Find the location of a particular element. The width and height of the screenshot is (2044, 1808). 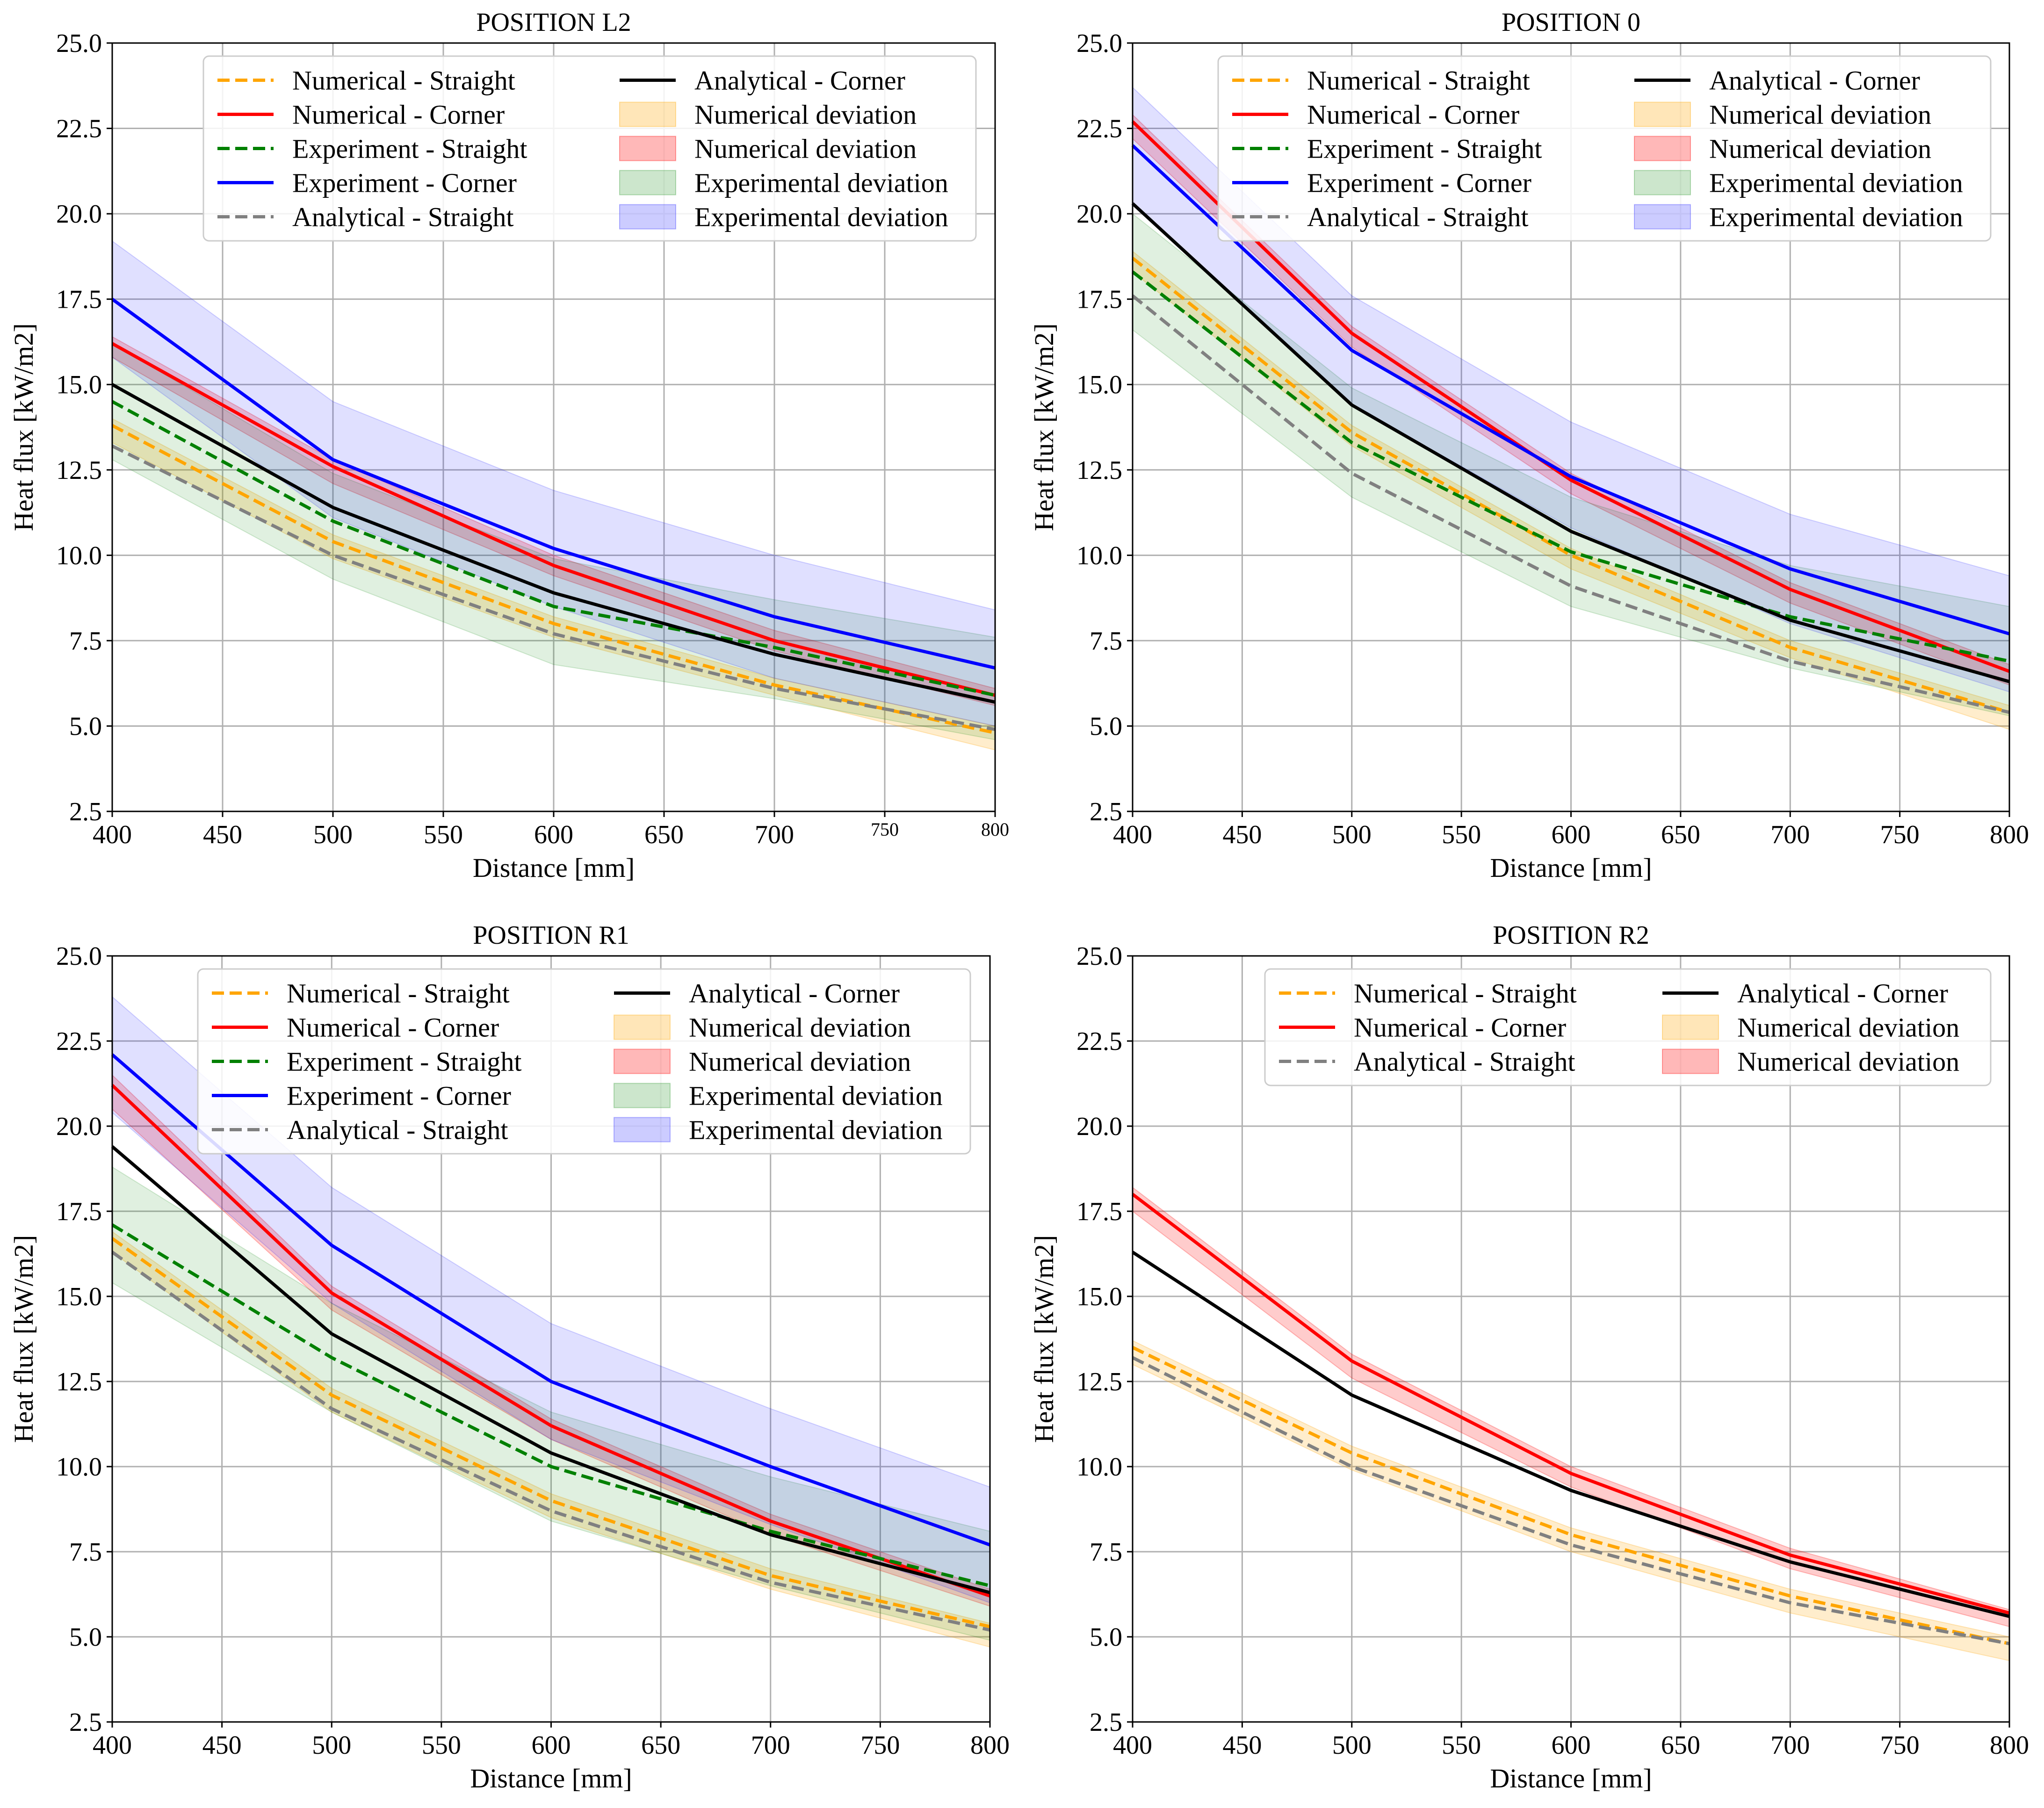

x-tick-label: 650 is located at coordinates (1680, 1745).